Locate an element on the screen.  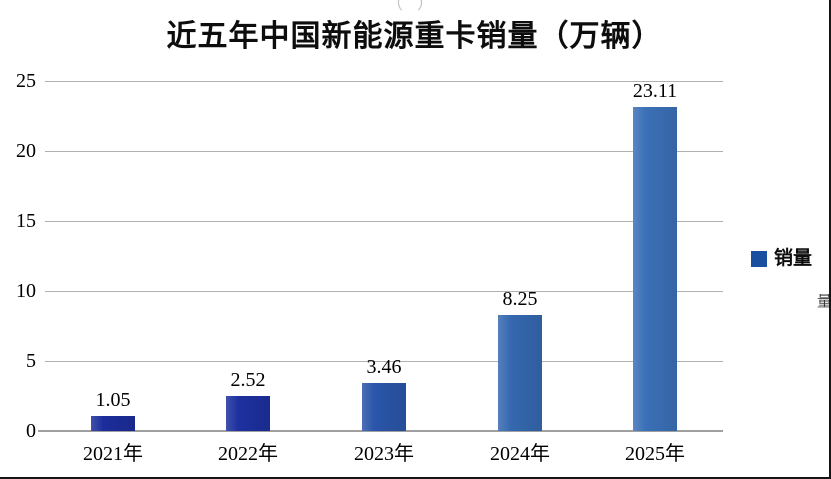
y-tick-label: 0 is located at coordinates (31, 431).